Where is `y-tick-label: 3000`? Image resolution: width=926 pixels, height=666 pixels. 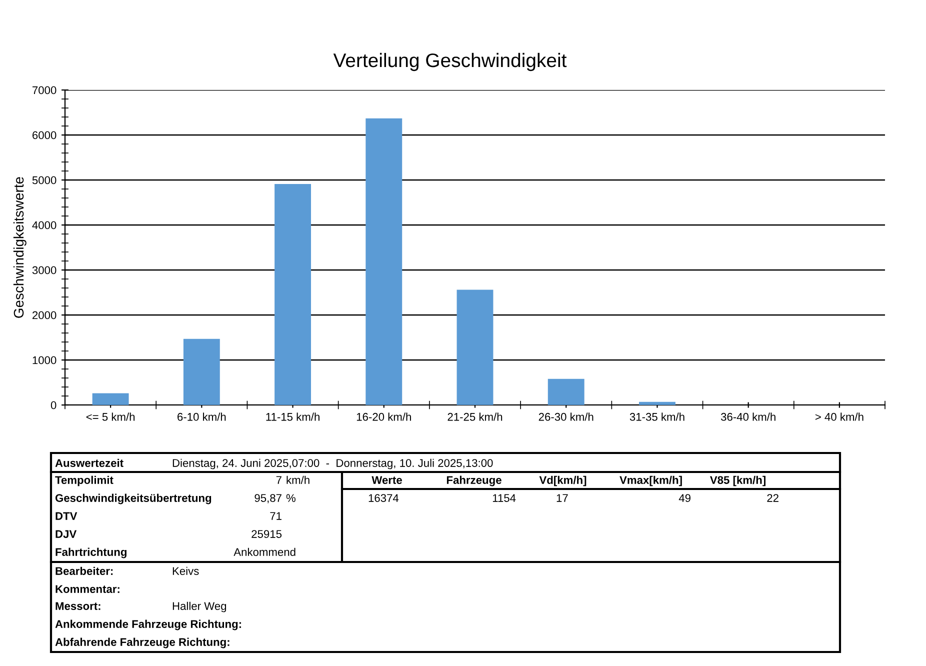
y-tick-label: 3000 is located at coordinates (44, 270).